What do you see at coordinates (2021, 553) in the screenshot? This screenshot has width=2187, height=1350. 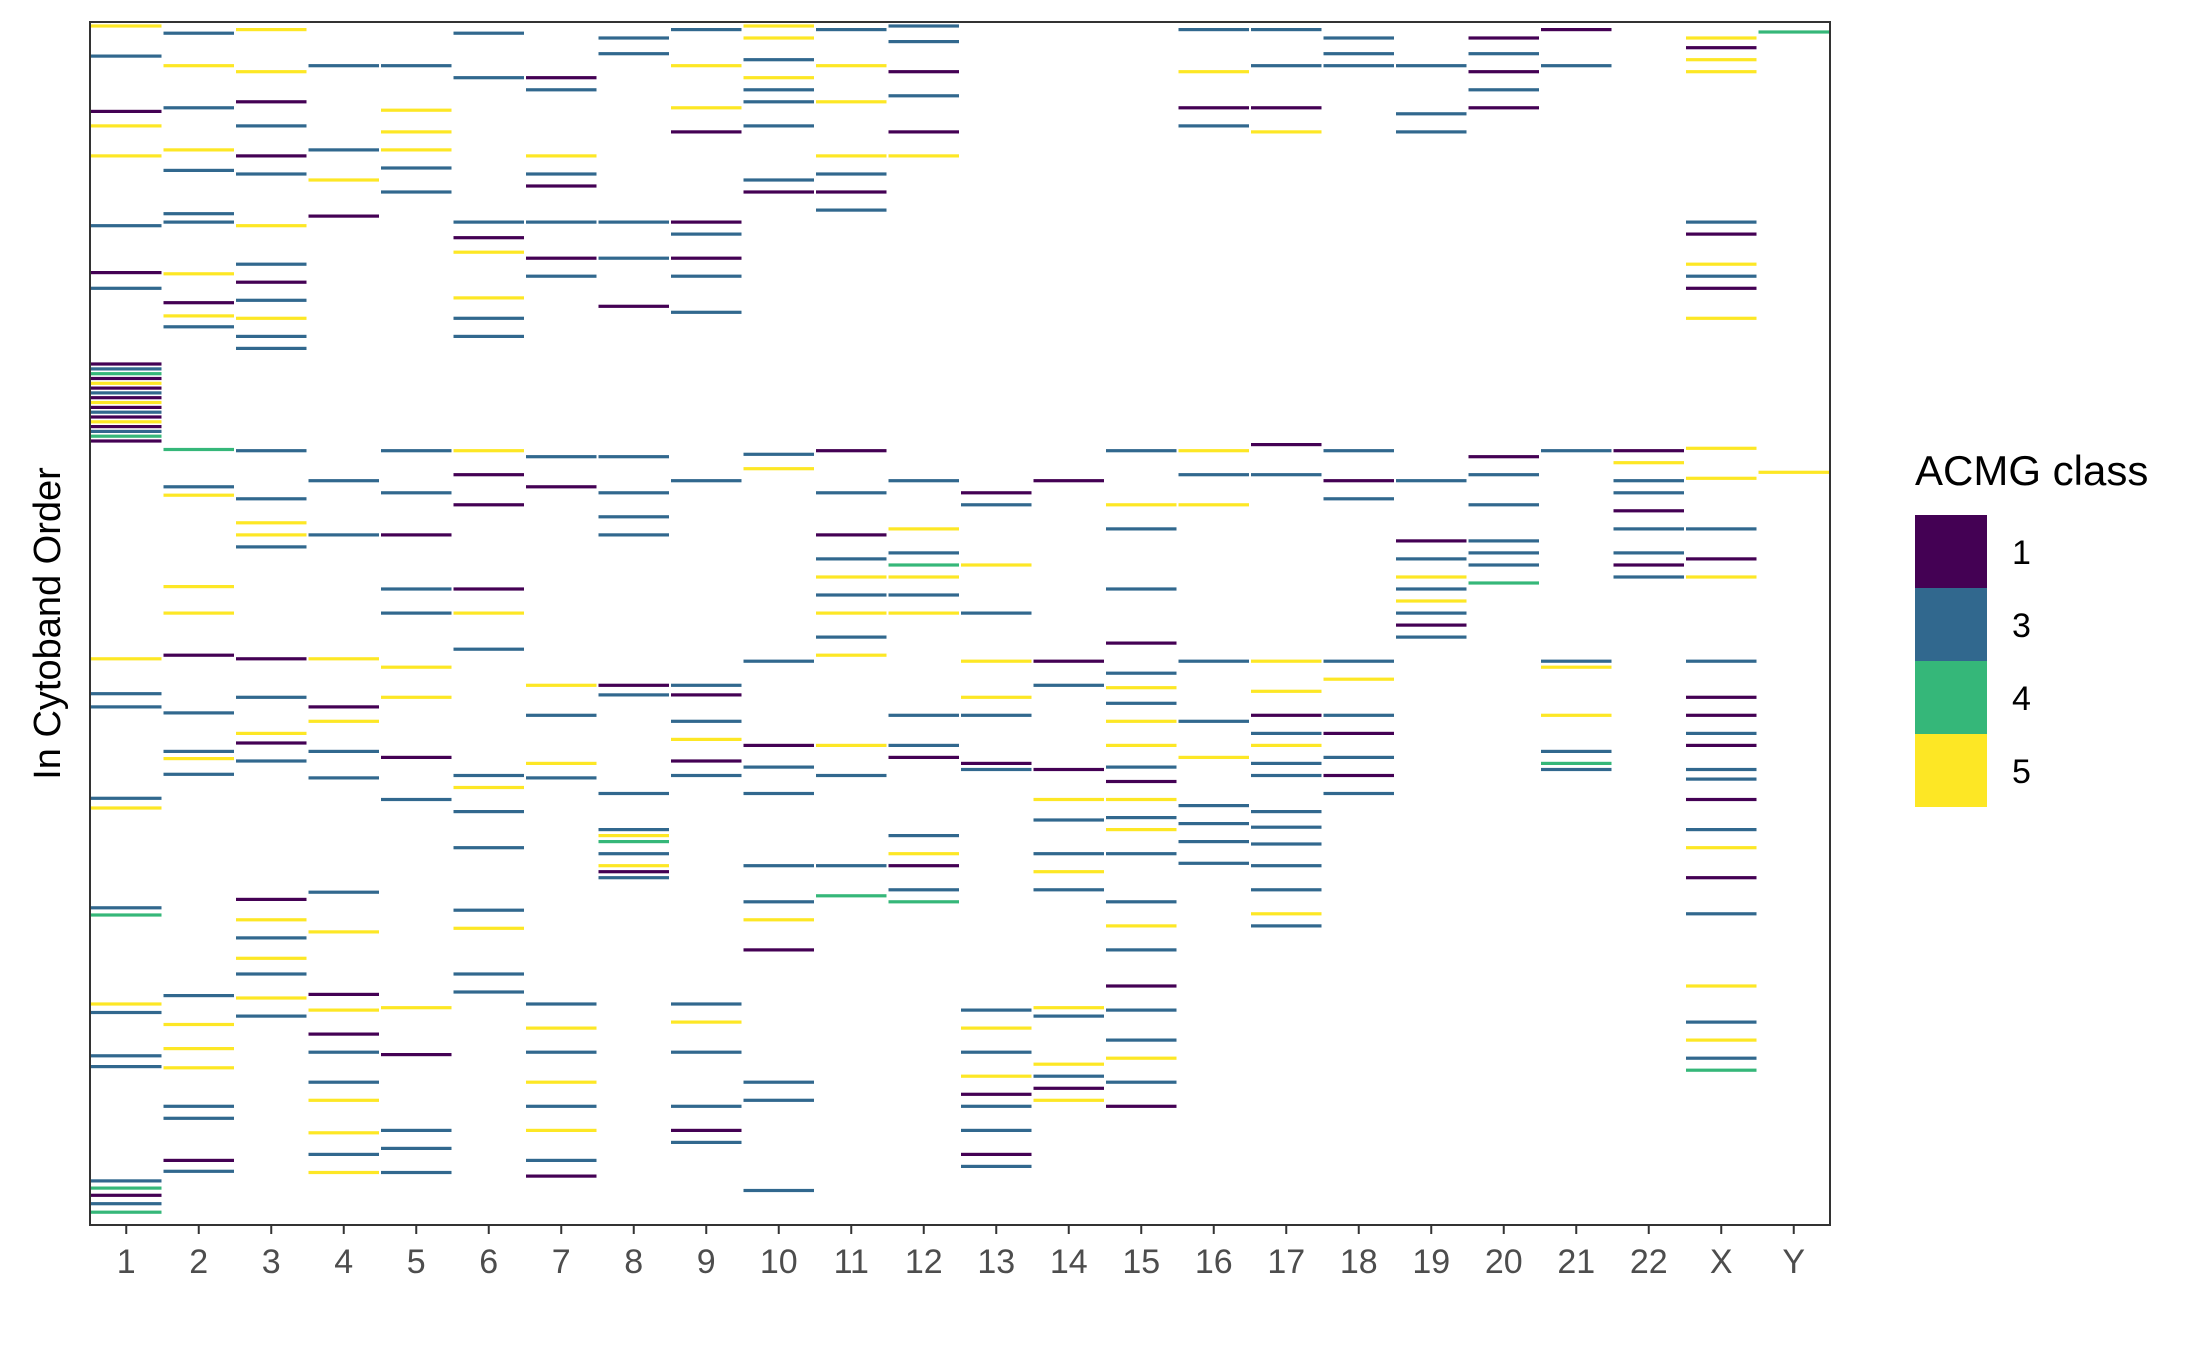 I see `legend-label-1: 1` at bounding box center [2021, 553].